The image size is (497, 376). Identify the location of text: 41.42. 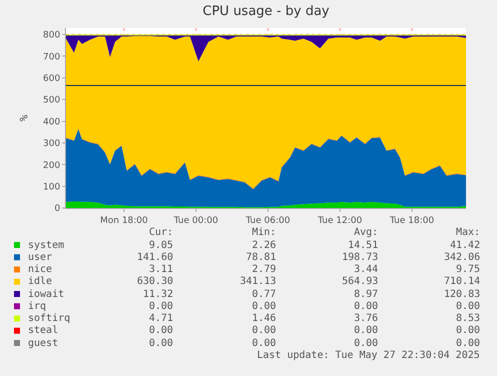
(465, 245).